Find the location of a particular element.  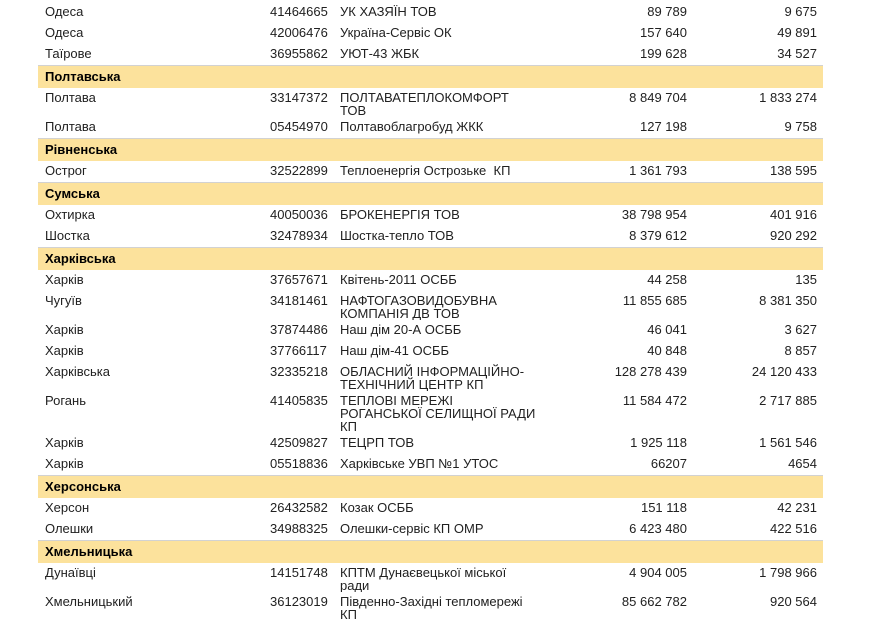

city-cell: Острог is located at coordinates (66, 170).